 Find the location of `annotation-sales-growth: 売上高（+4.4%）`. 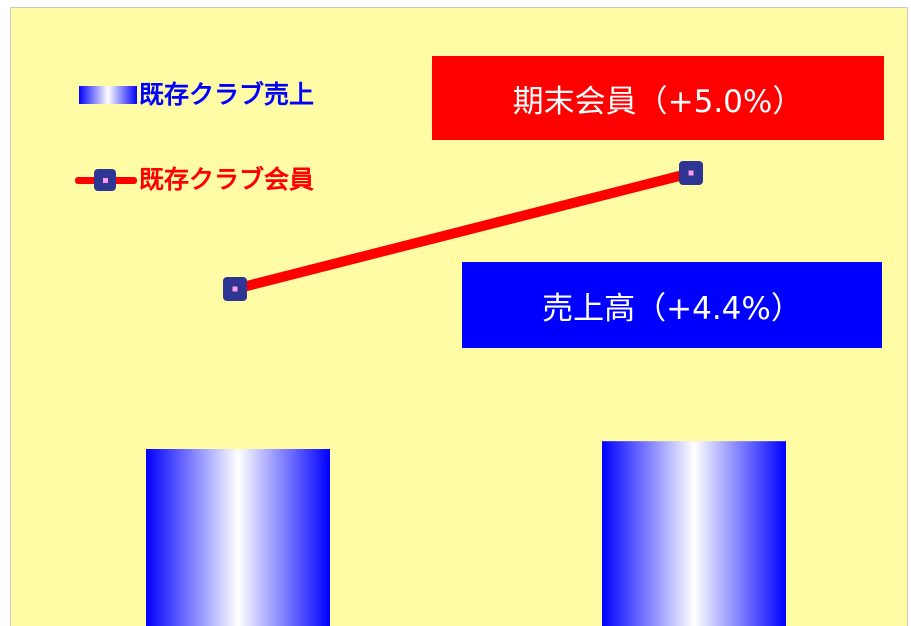

annotation-sales-growth: 売上高（+4.4%） is located at coordinates (672, 305).